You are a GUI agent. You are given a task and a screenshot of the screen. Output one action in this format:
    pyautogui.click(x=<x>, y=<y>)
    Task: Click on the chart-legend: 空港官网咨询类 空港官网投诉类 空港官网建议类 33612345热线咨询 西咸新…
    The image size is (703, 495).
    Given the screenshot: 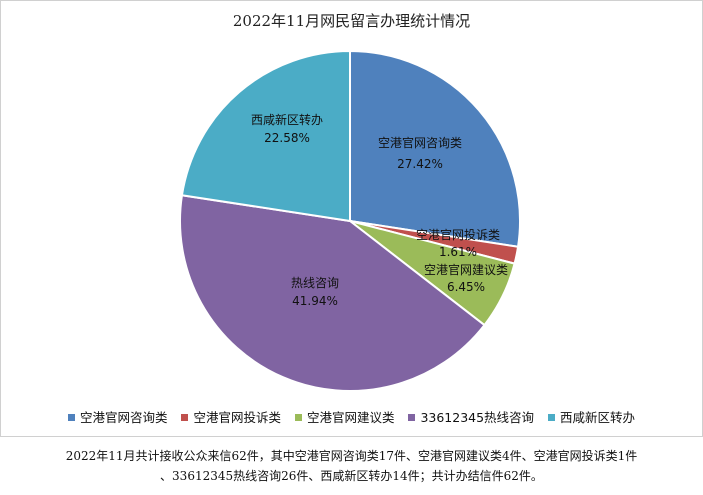 What is the action you would take?
    pyautogui.click(x=351, y=416)
    